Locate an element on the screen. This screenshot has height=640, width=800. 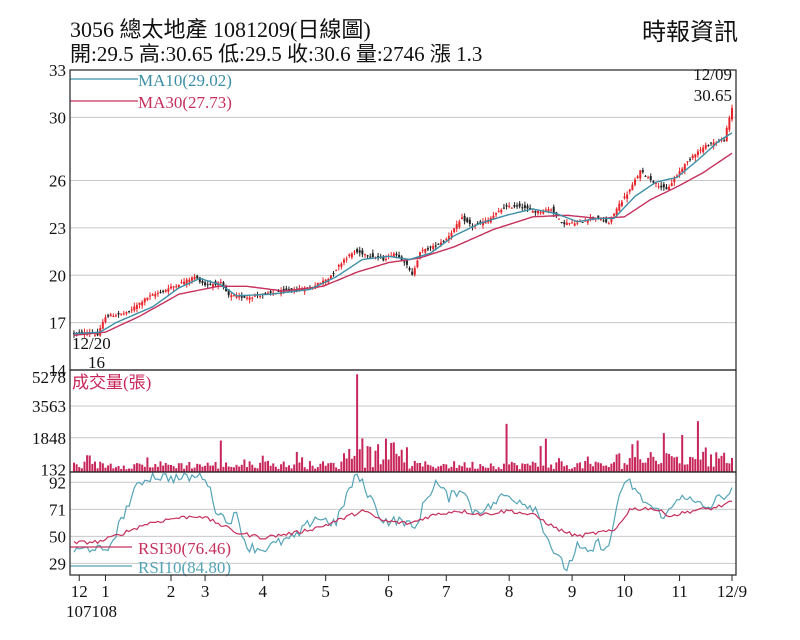
x-tick-label: 1 is located at coordinates (105, 591).